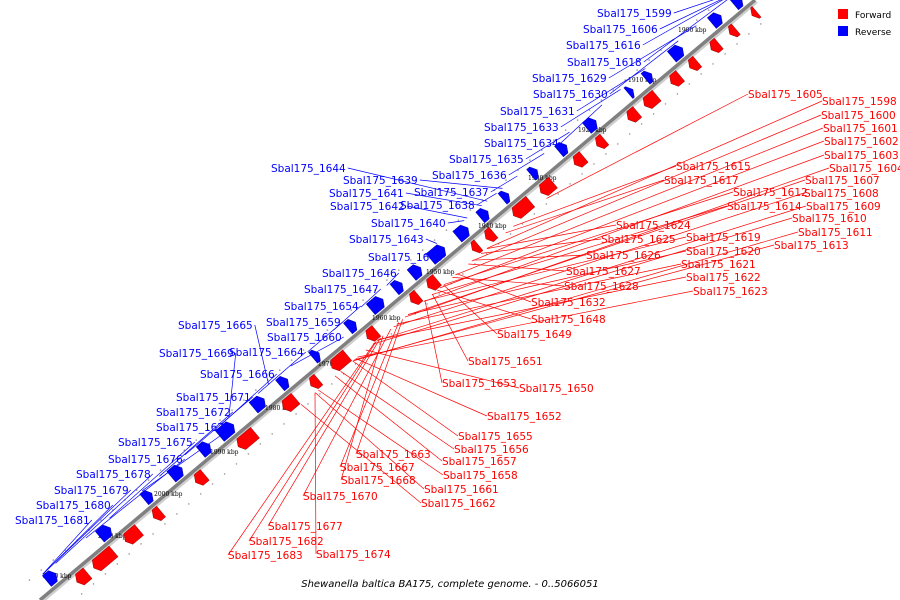  What do you see at coordinates (542, 178) in the screenshot?
I see `kbp-tick-label: 1930 kbp` at bounding box center [542, 178].